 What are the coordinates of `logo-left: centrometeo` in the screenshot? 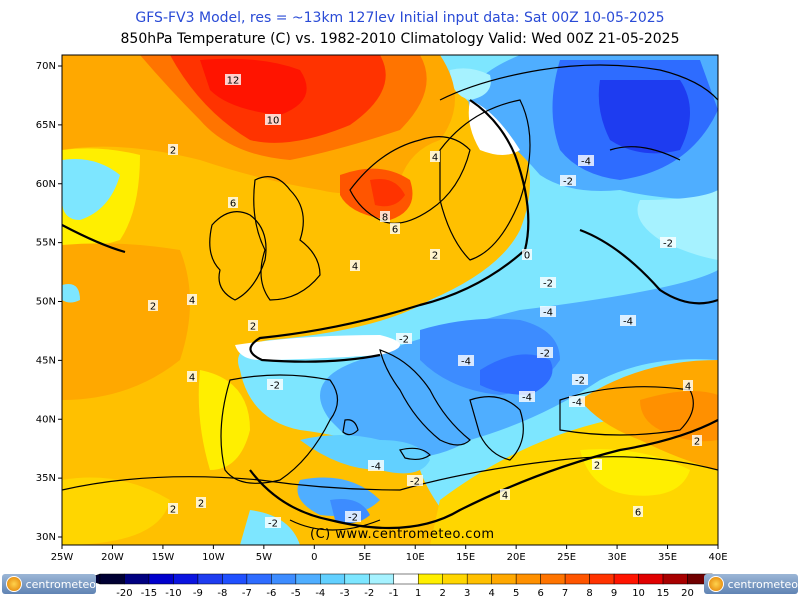 It's located at (49, 584).